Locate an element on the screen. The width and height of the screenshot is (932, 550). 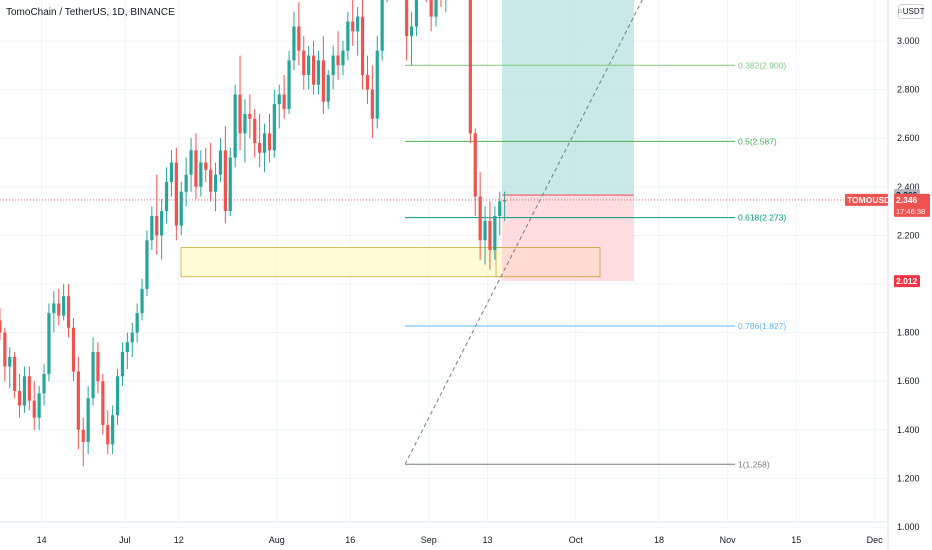
price-tick-label: 2.800 is located at coordinates (908, 90).